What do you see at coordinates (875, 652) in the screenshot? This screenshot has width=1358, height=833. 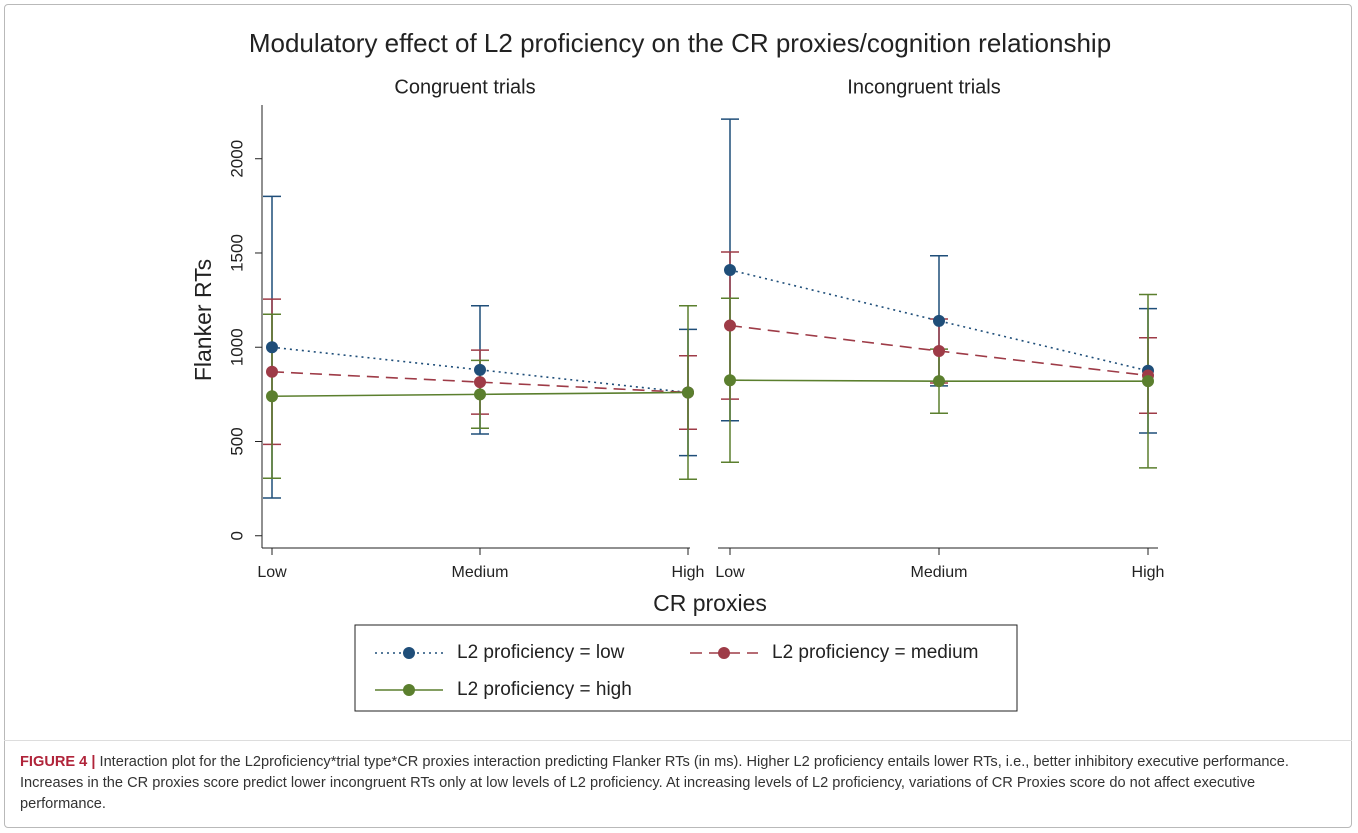 I see `legend-label: L2 proficiency = medium` at bounding box center [875, 652].